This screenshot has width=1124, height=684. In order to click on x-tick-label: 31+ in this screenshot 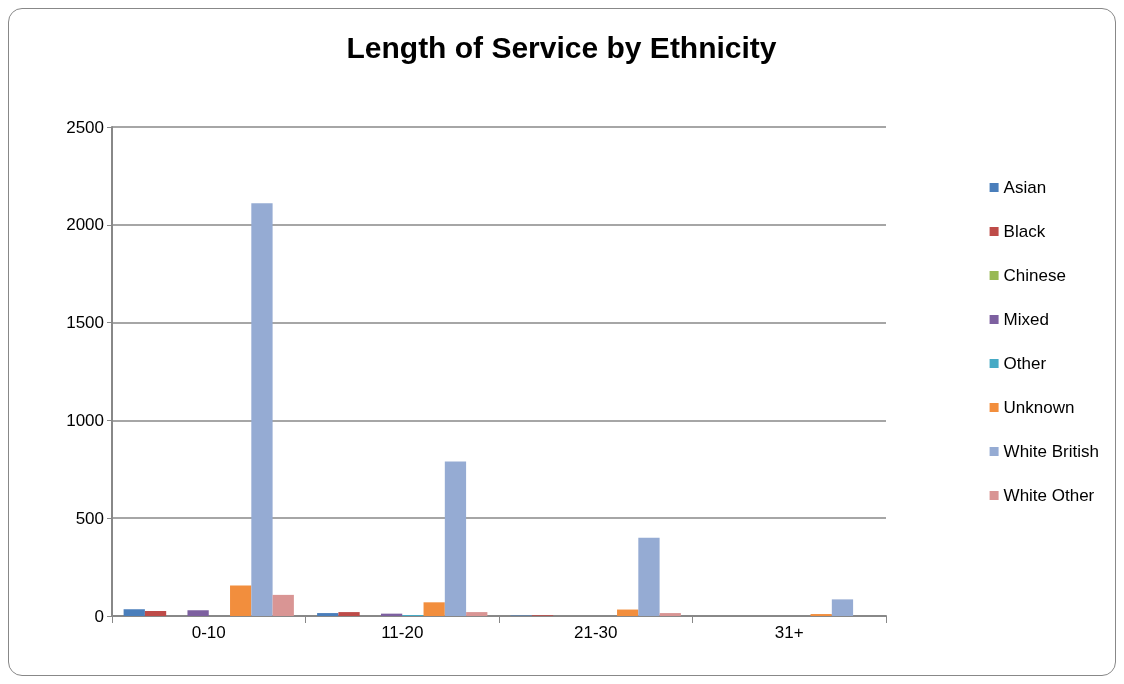, I will do `click(789, 632)`.